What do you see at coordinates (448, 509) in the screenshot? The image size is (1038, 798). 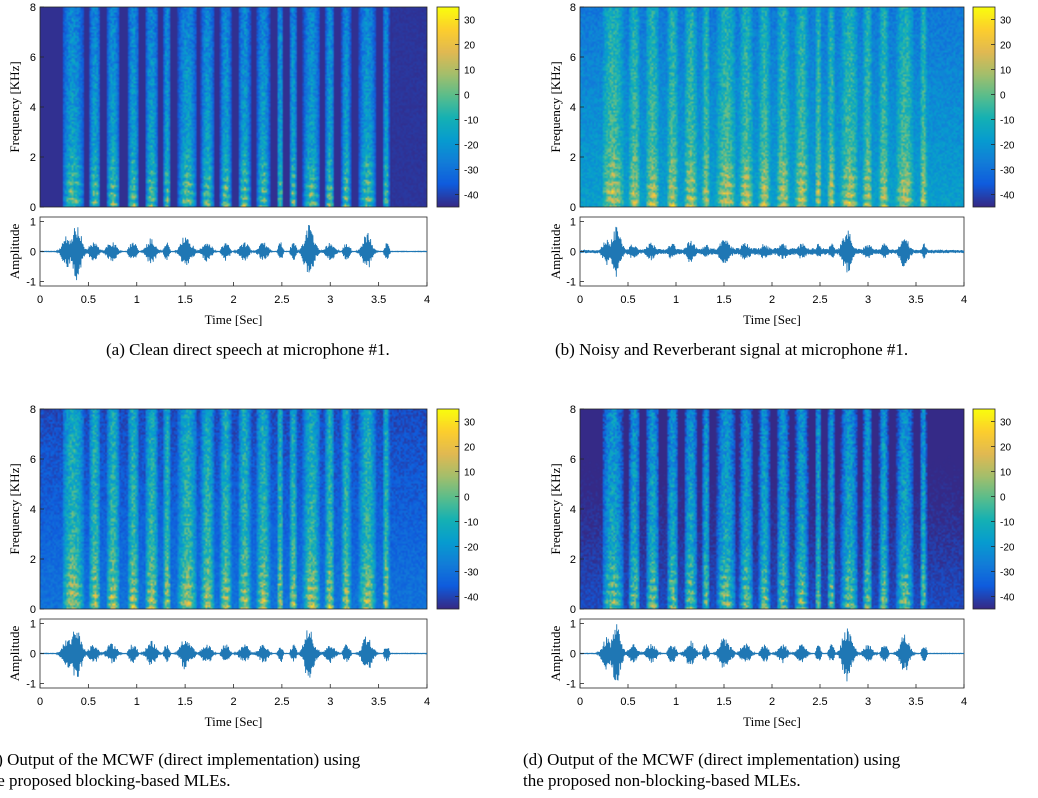 I see `colorbar-c` at bounding box center [448, 509].